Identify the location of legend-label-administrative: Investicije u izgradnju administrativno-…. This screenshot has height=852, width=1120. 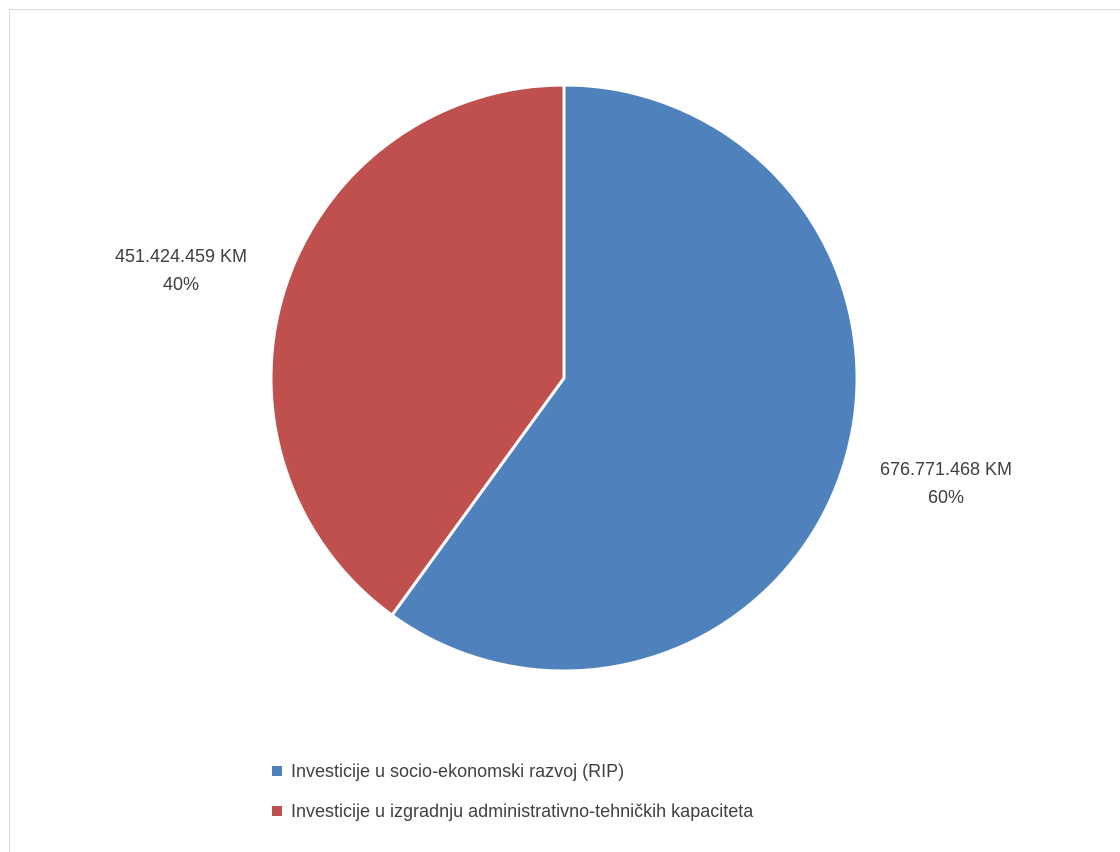
(522, 810).